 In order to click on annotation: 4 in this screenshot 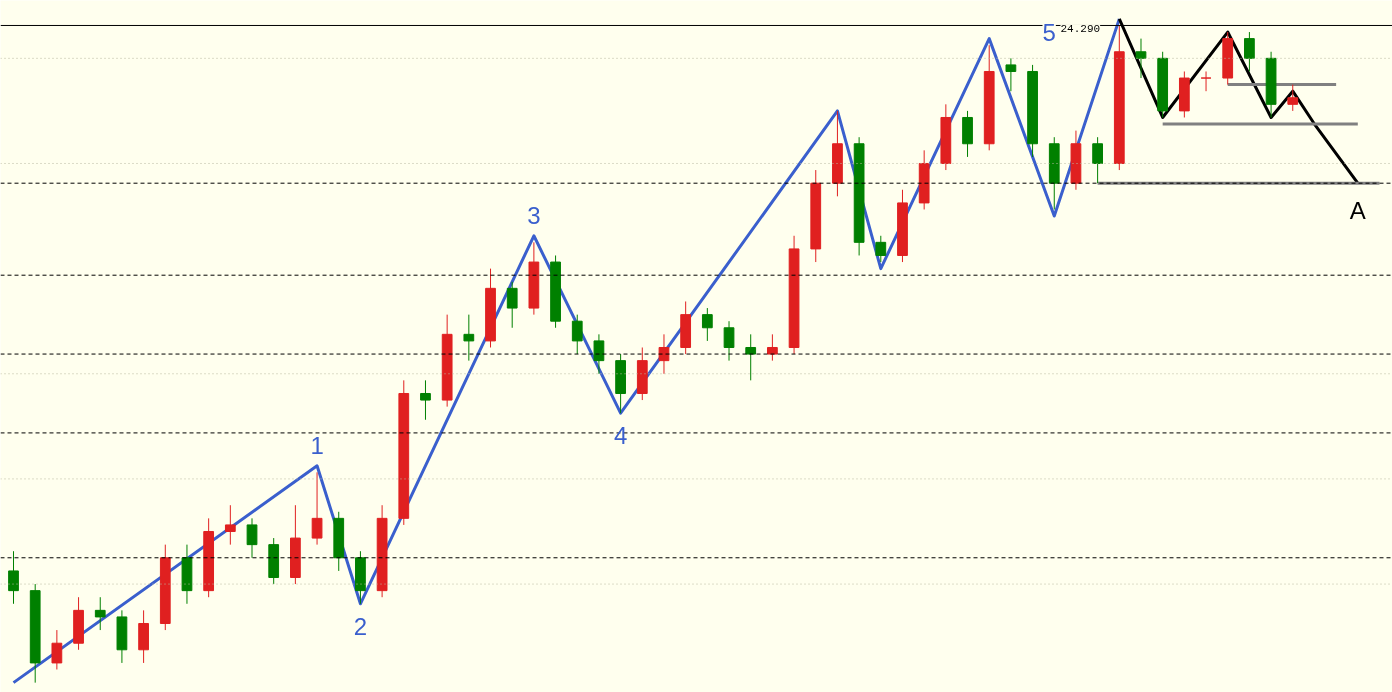, I will do `click(620, 436)`.